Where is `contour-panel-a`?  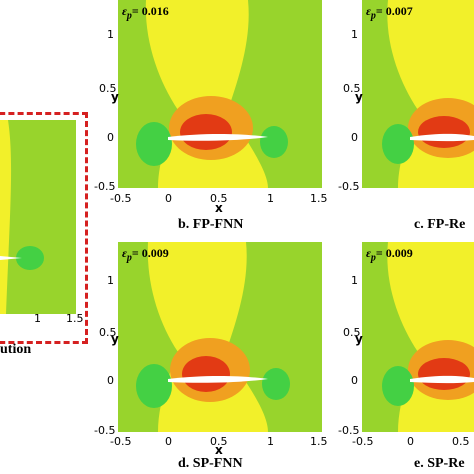
contour-panel-a is located at coordinates (38, 217).